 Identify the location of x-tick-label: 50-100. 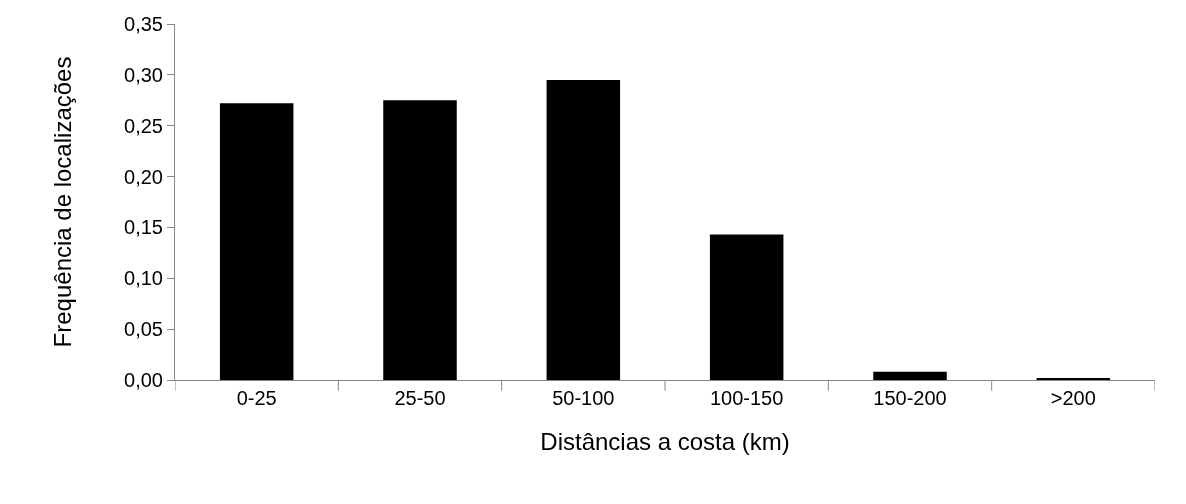
(583, 398).